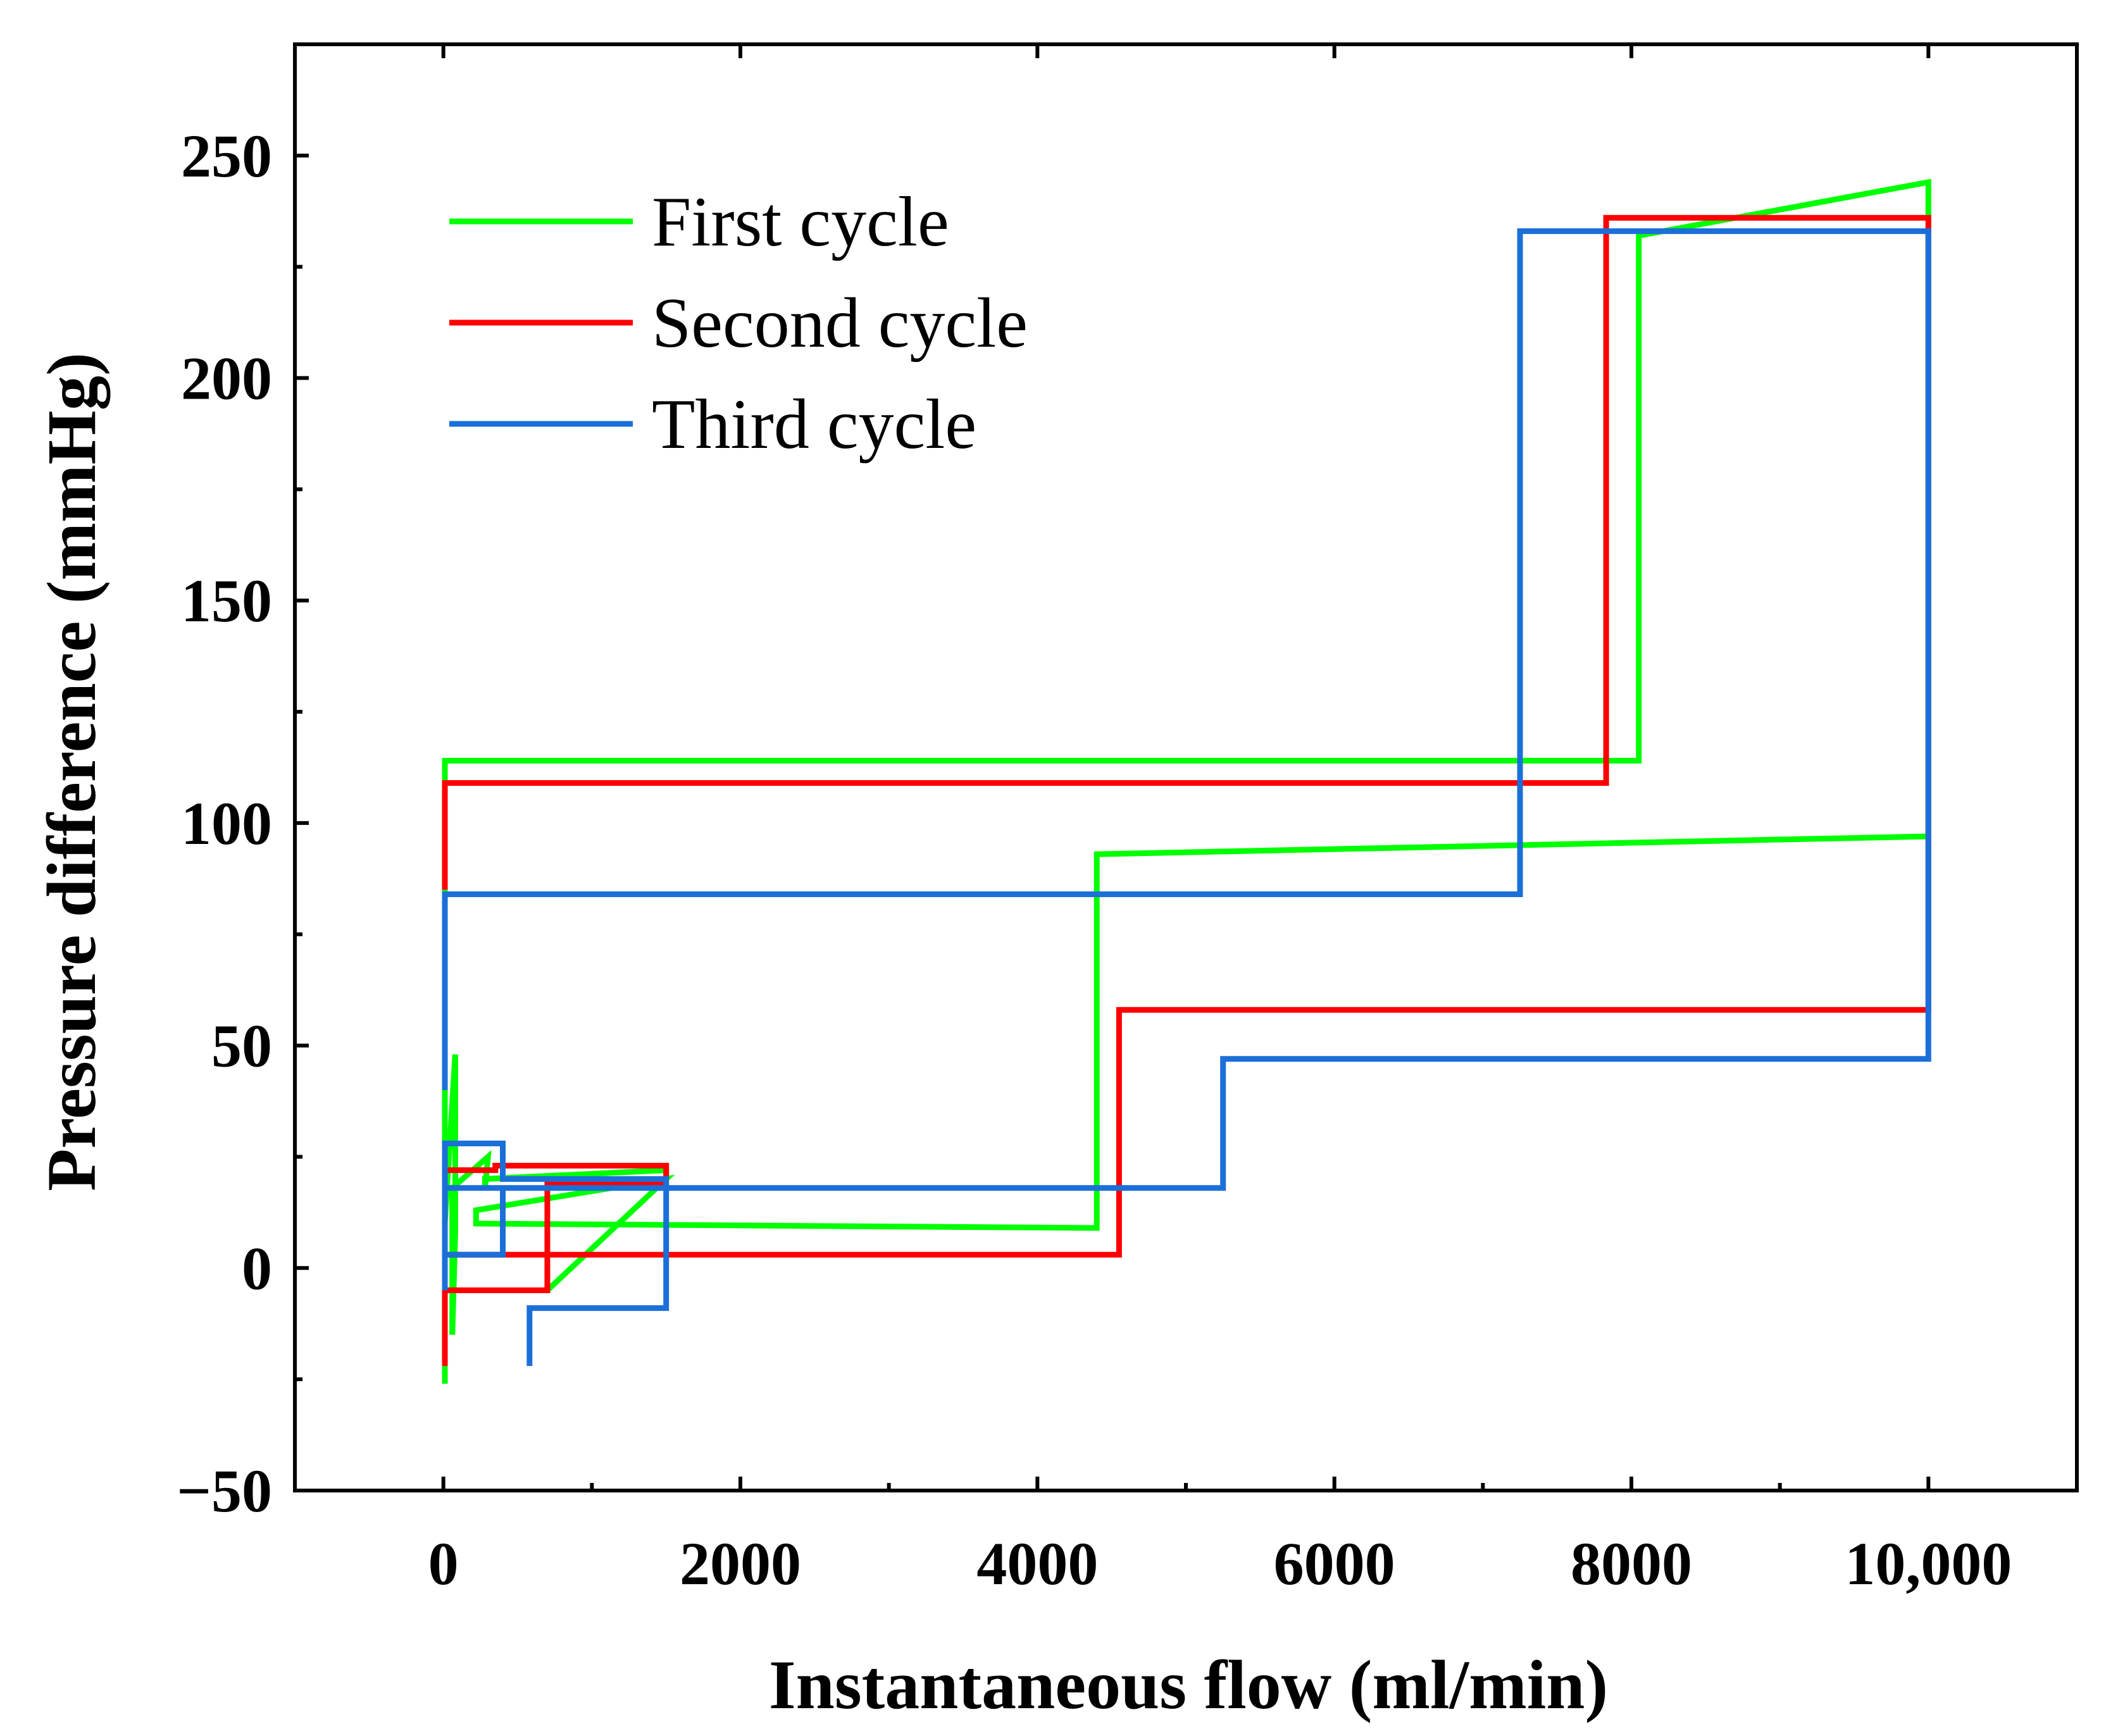  I want to click on y-tick-label: 50, so click(241, 1046).